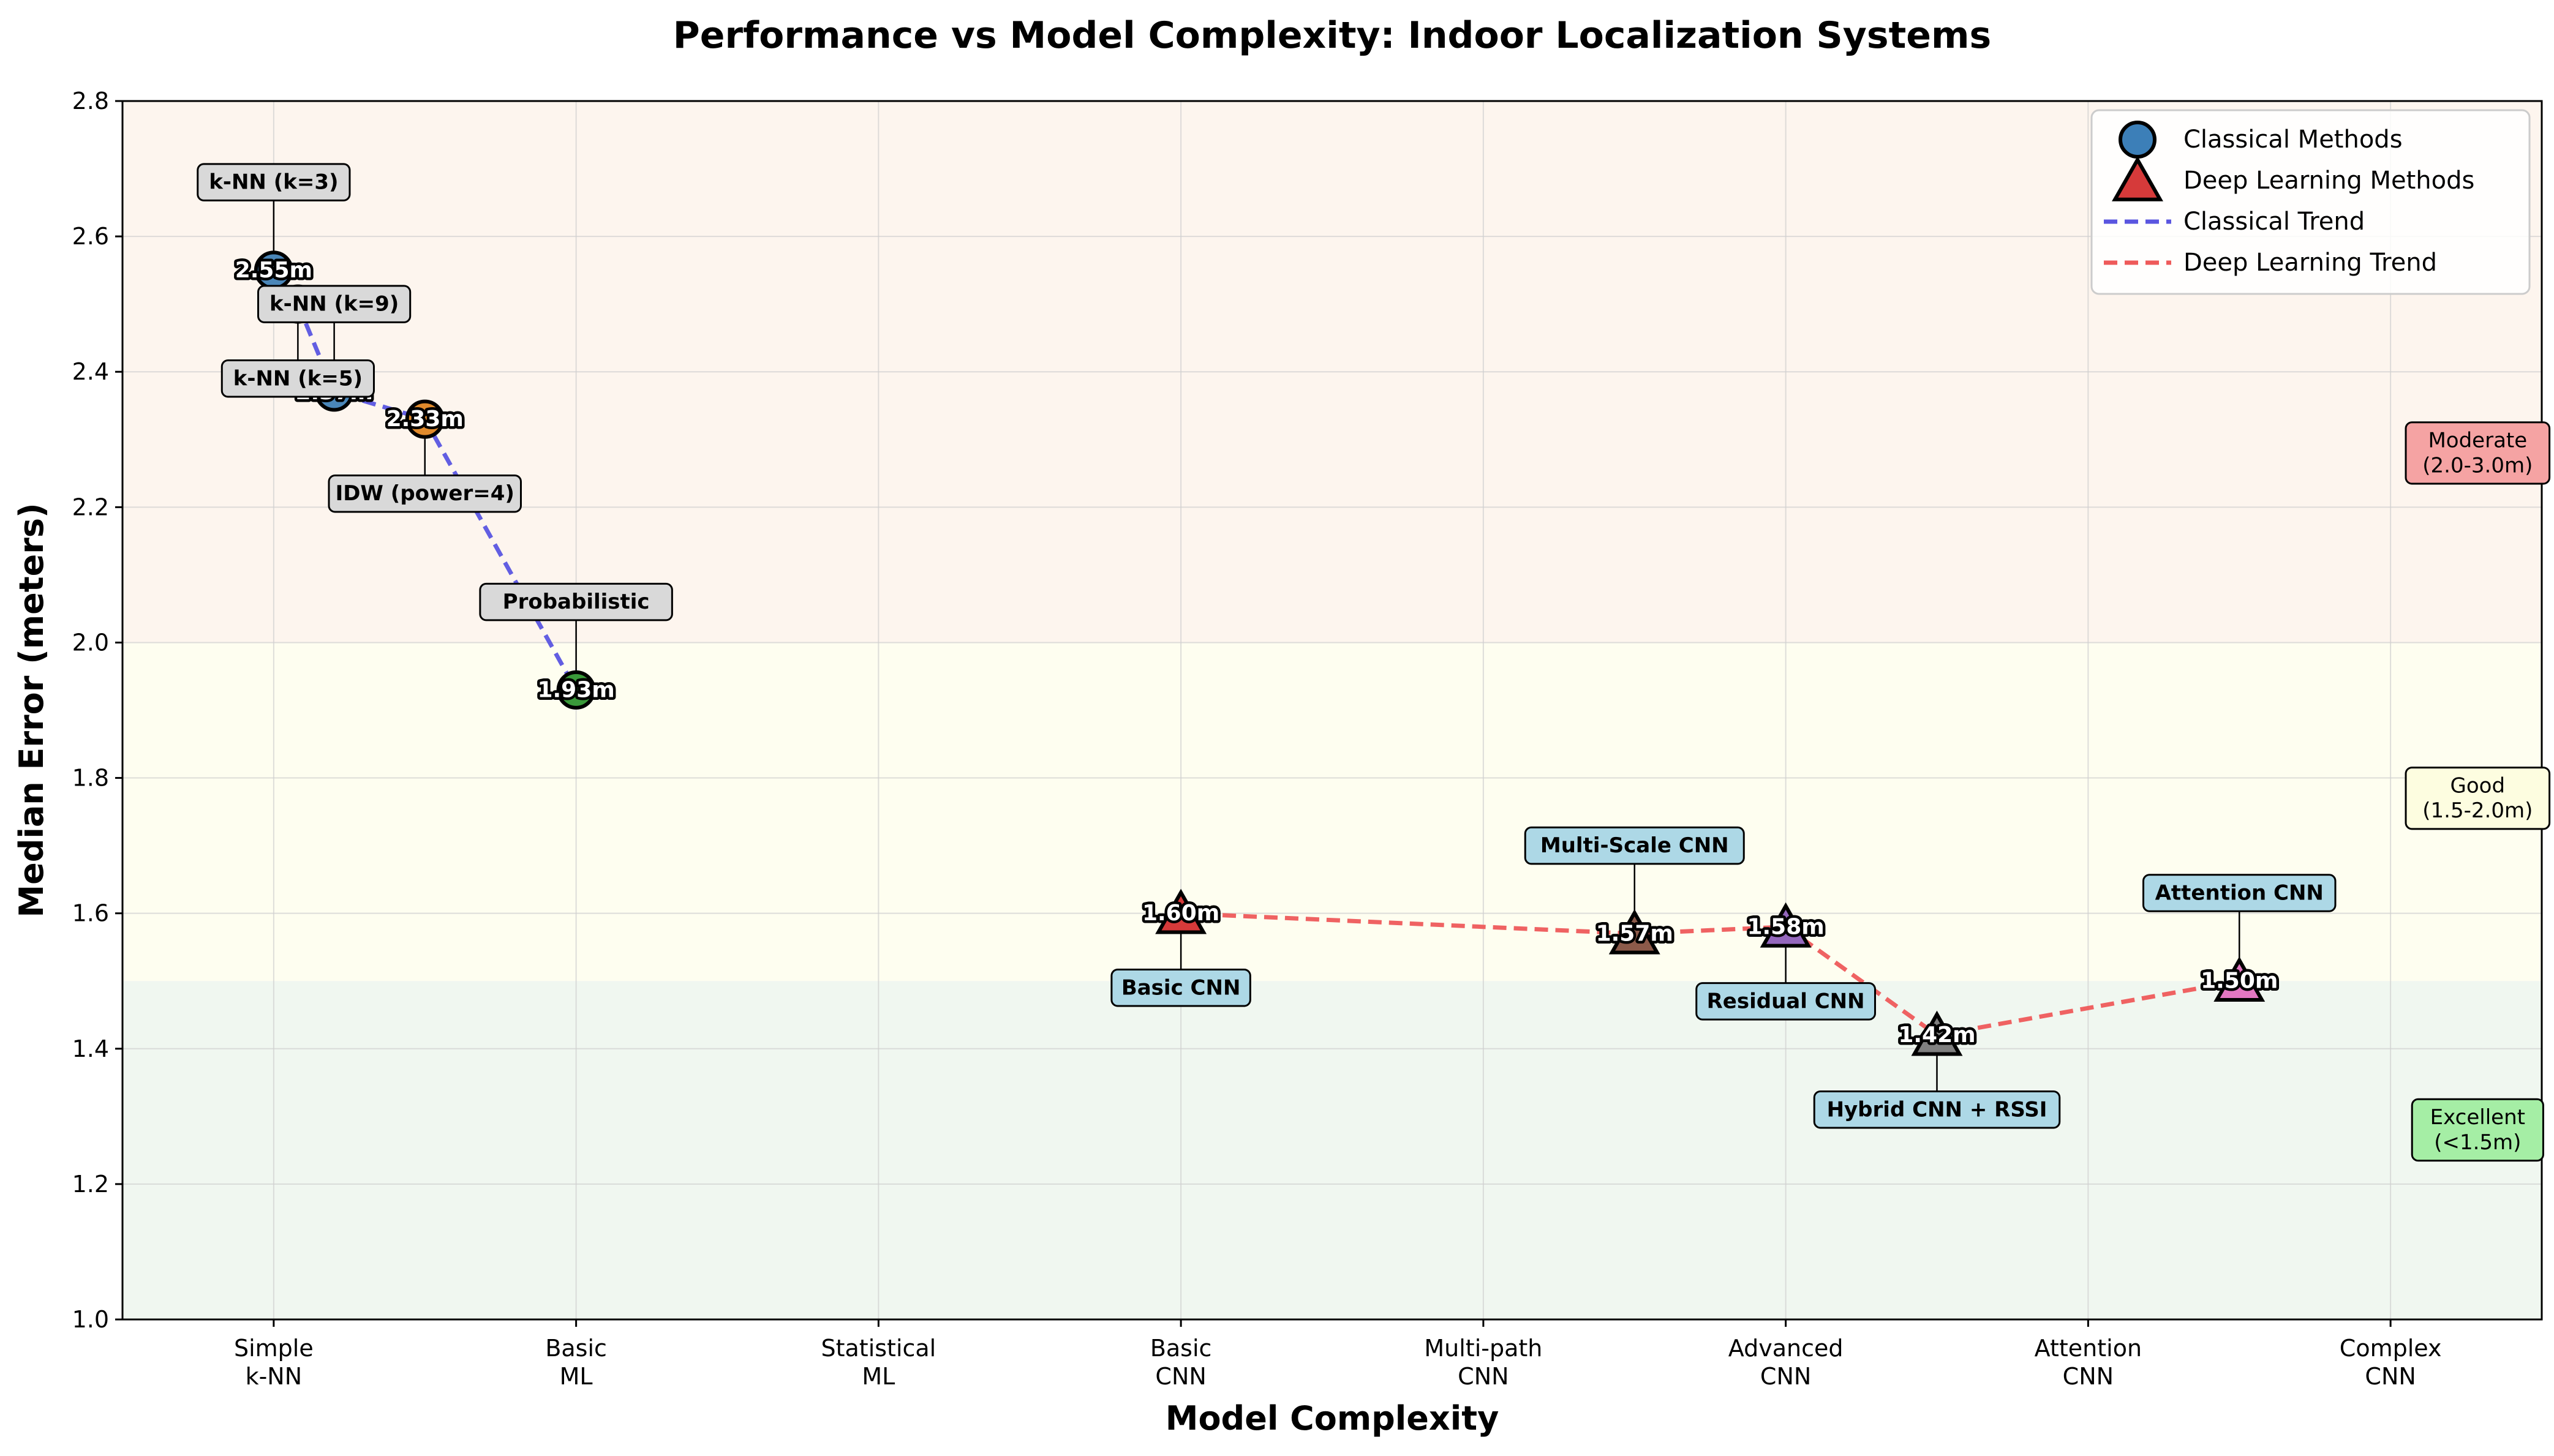 The height and width of the screenshot is (1456, 2554). Describe the element at coordinates (2293, 140) in the screenshot. I see `legend-entry-0-label: Classical Methods` at that location.